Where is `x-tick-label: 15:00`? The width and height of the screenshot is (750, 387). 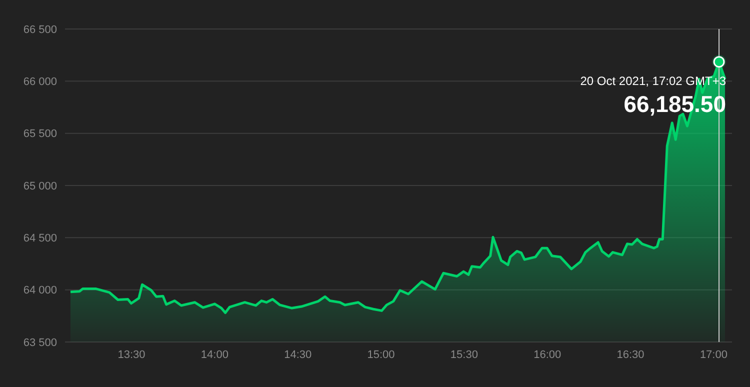 x-tick-label: 15:00 is located at coordinates (381, 354).